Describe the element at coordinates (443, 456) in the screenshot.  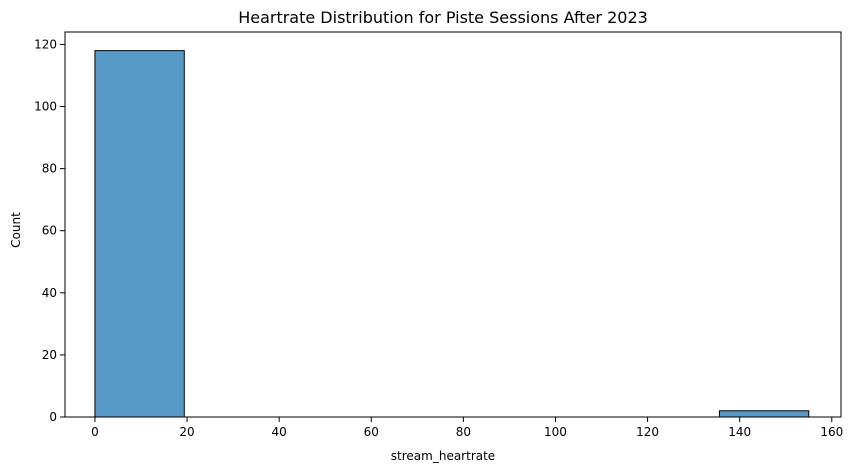
I see `x-axis-label: stream_heartrate` at that location.